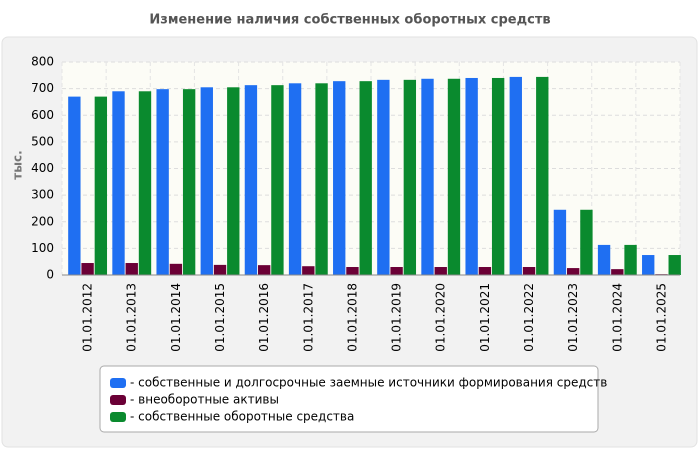 This screenshot has width=700, height=454. Describe the element at coordinates (617, 317) in the screenshot. I see `x-tick-label: 01.01.2024` at that location.